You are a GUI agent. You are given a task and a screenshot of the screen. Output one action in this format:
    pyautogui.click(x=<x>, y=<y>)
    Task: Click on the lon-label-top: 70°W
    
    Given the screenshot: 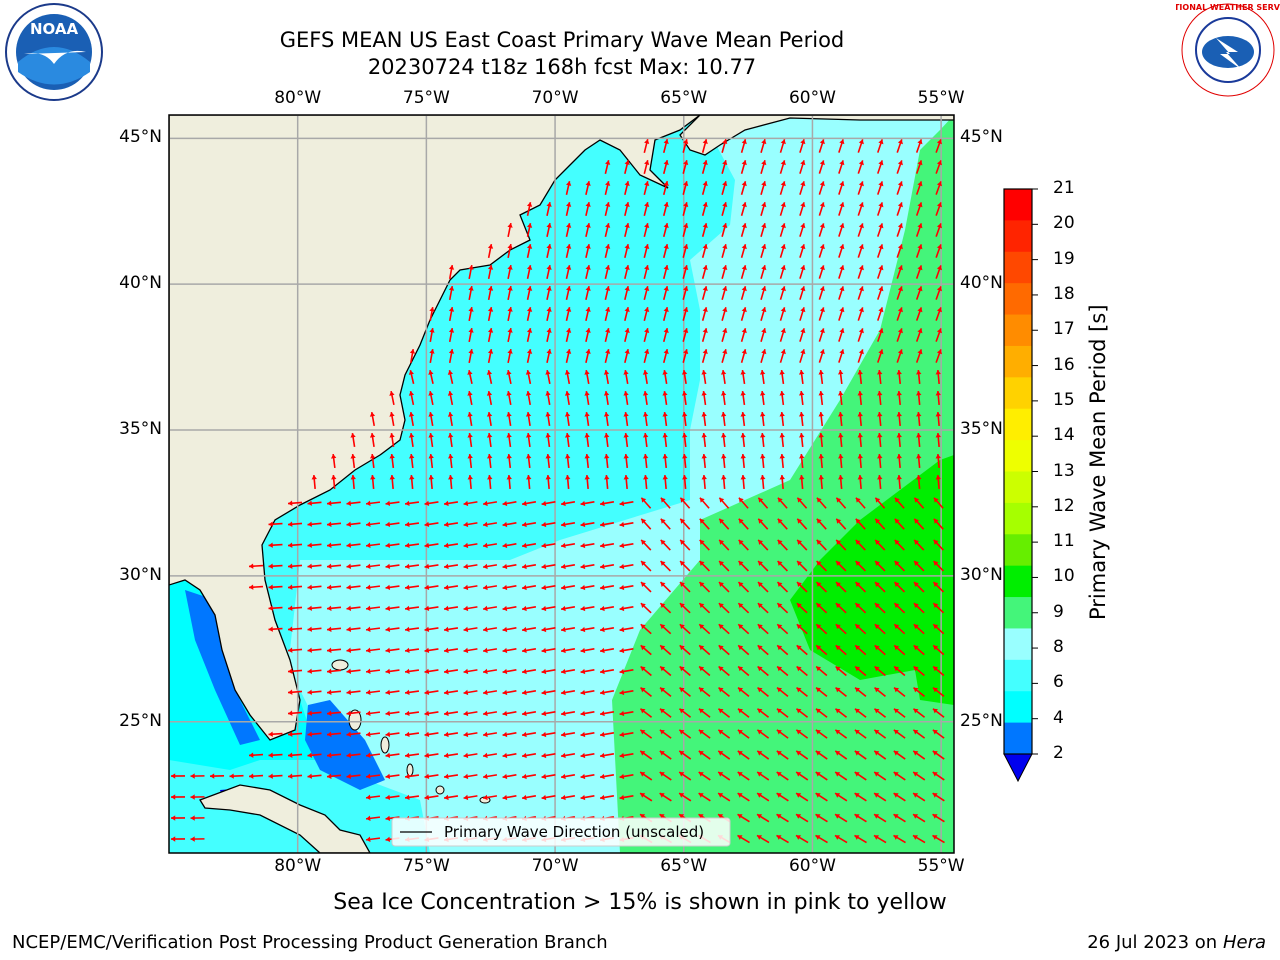 What is the action you would take?
    pyautogui.click(x=555, y=98)
    